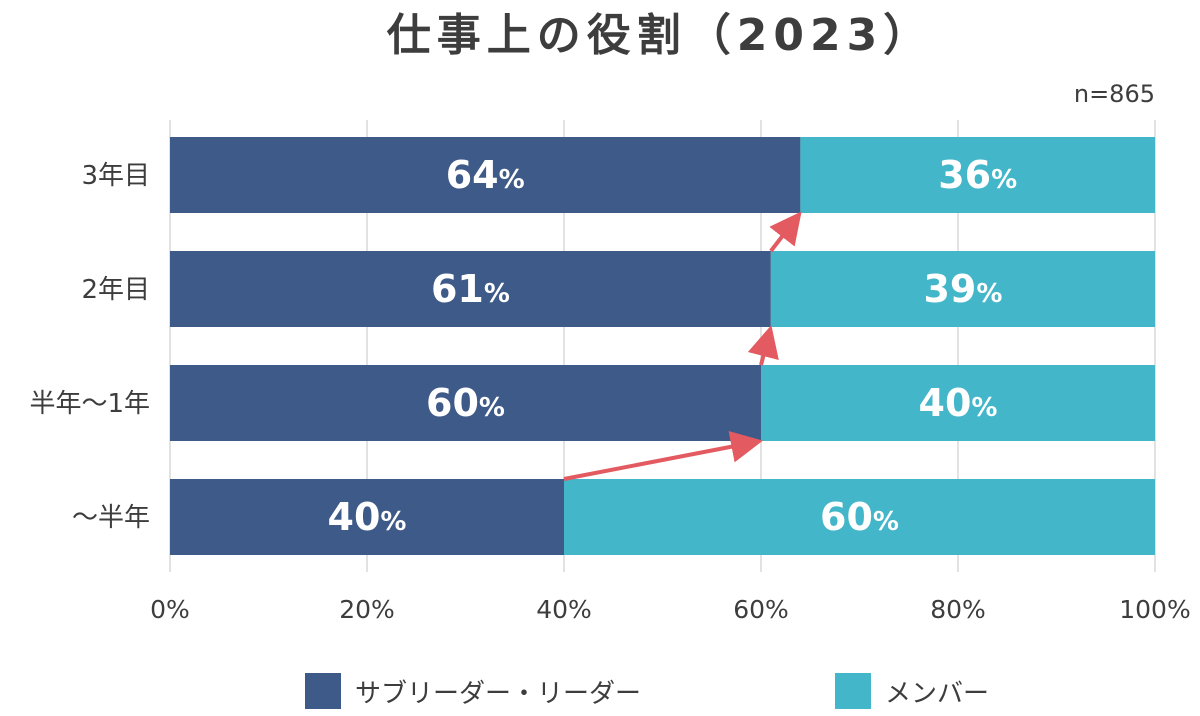 The width and height of the screenshot is (1200, 716). What do you see at coordinates (111, 518) in the screenshot?
I see `category-label: ～半年` at bounding box center [111, 518].